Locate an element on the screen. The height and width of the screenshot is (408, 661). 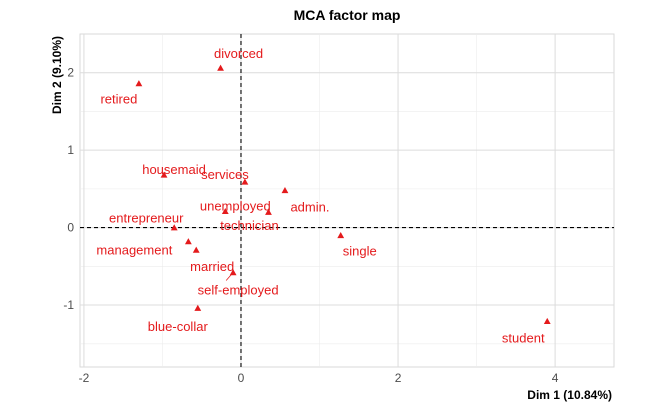
y-tick-label: -1 is located at coordinates (68, 305).